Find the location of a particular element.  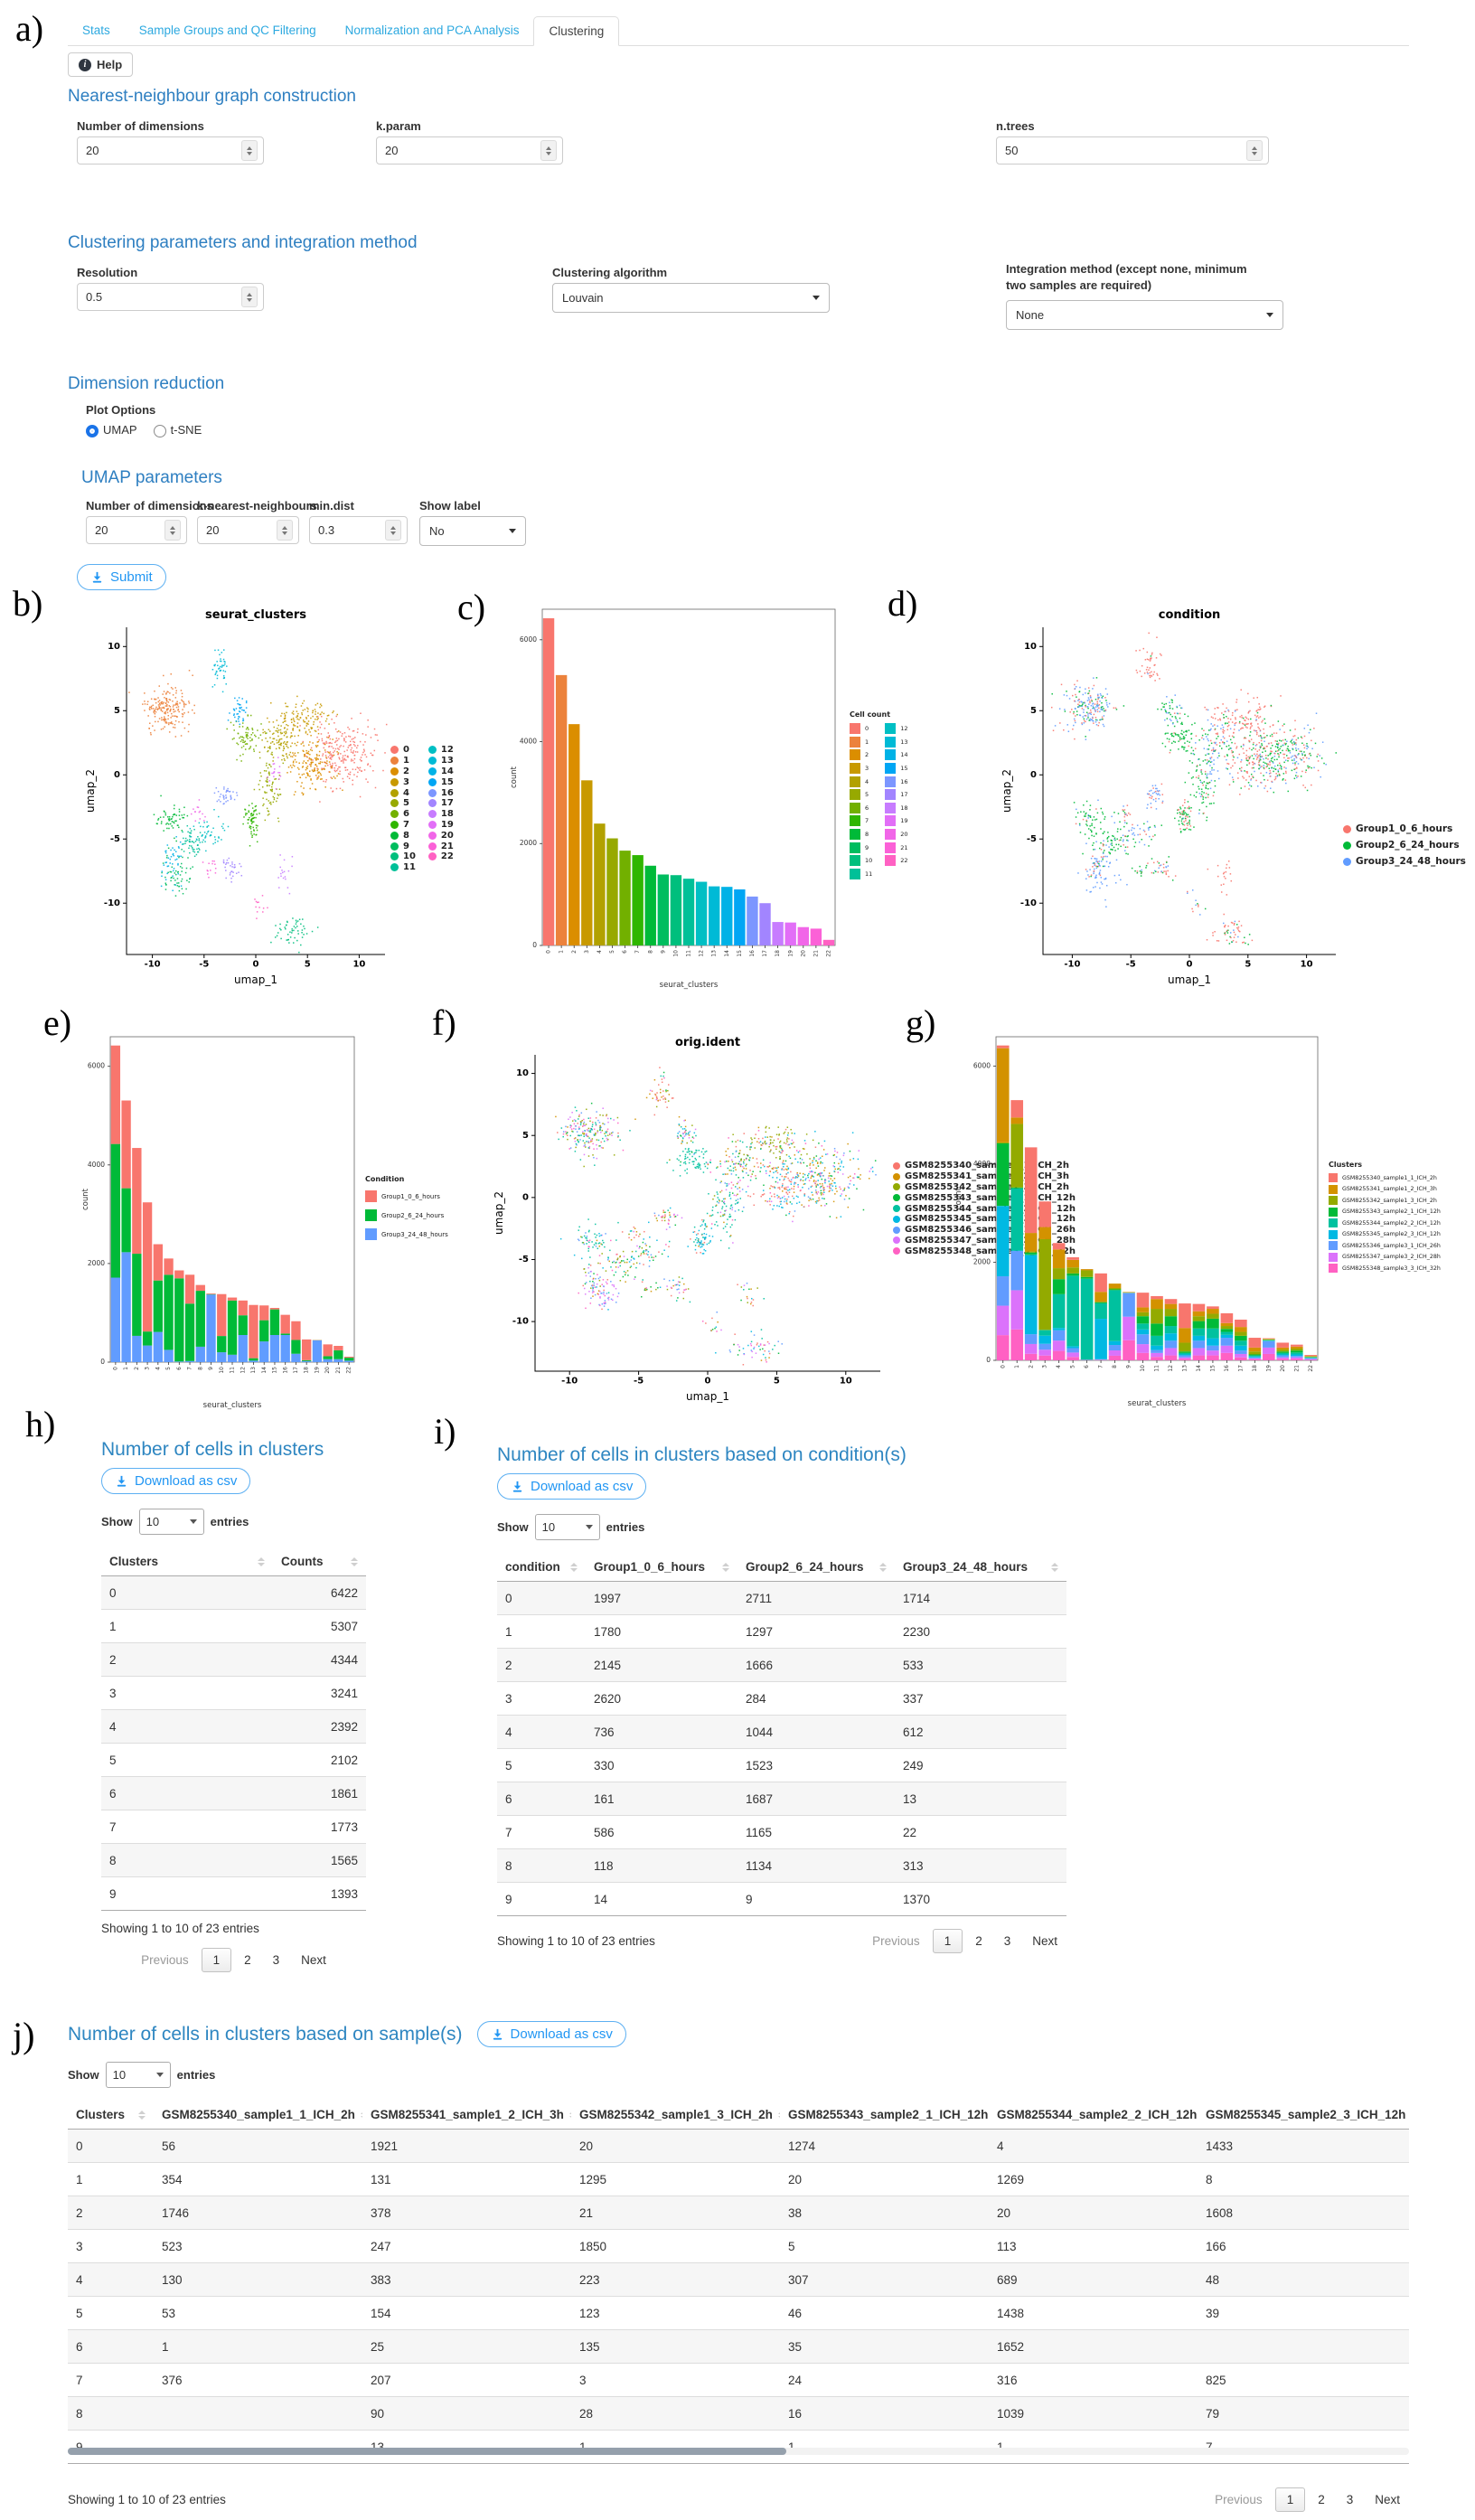

column-header: GSM8255345_sample2_3_ICH_12h is located at coordinates (1303, 2116).